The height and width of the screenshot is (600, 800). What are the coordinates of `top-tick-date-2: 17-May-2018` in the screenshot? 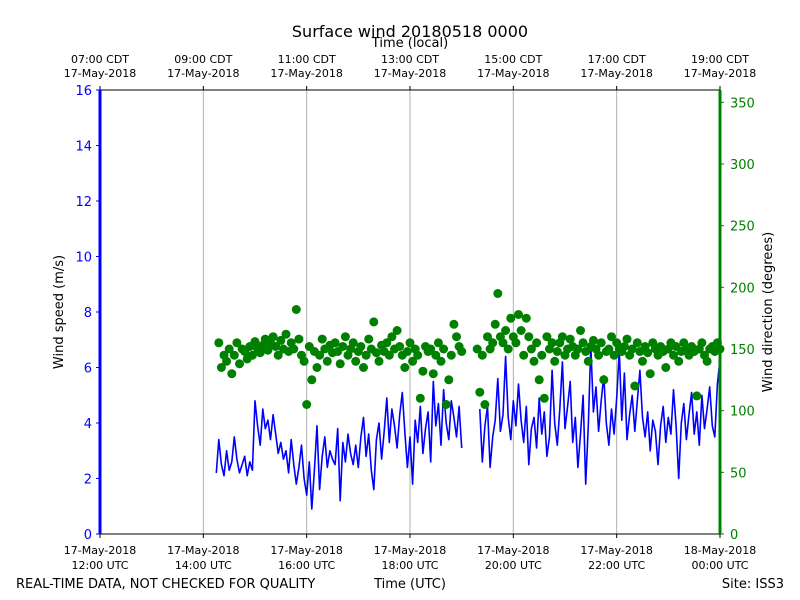 It's located at (306, 73).